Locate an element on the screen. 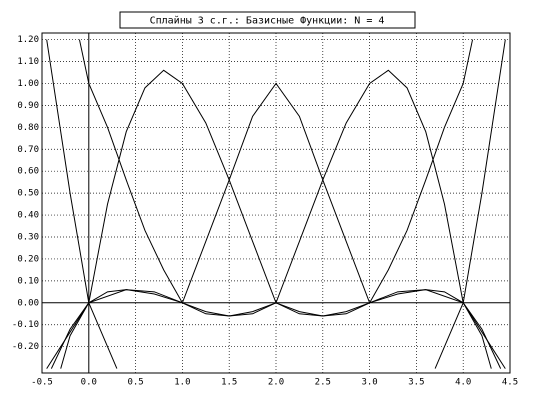 This screenshot has width=553, height=415. x-tick-label: -0.5 is located at coordinates (42, 383).